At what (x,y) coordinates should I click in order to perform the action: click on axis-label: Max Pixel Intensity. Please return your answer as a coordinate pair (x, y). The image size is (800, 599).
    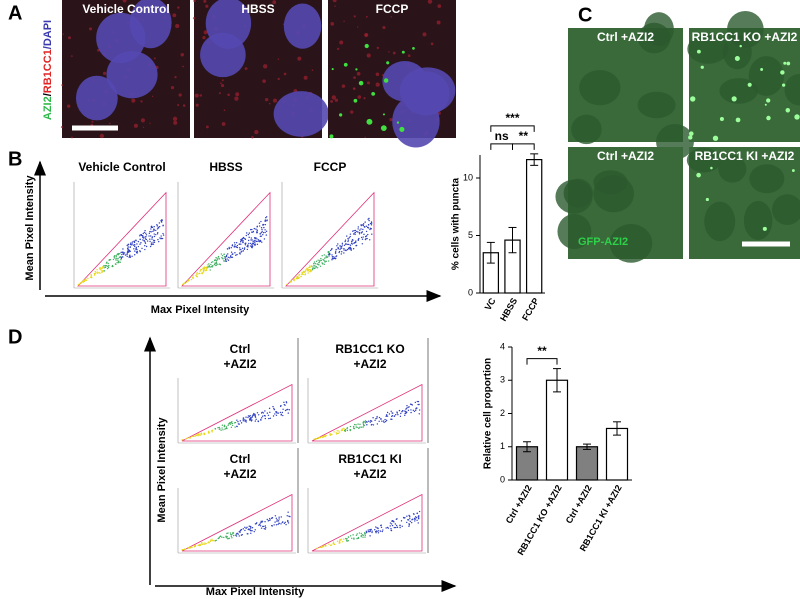
    Looking at the image, I should click on (255, 592).